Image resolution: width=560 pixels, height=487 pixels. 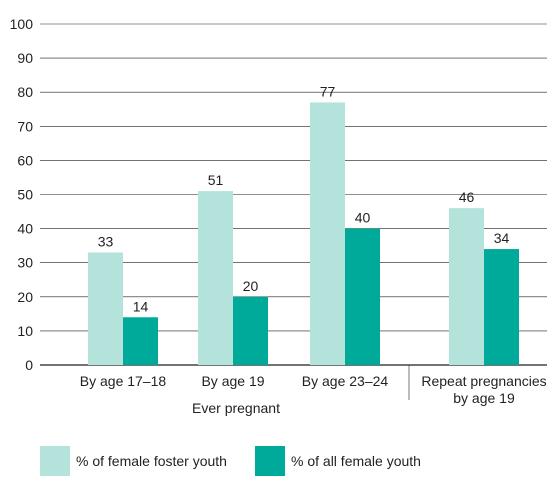 What do you see at coordinates (502, 238) in the screenshot?
I see `data-label: 34` at bounding box center [502, 238].